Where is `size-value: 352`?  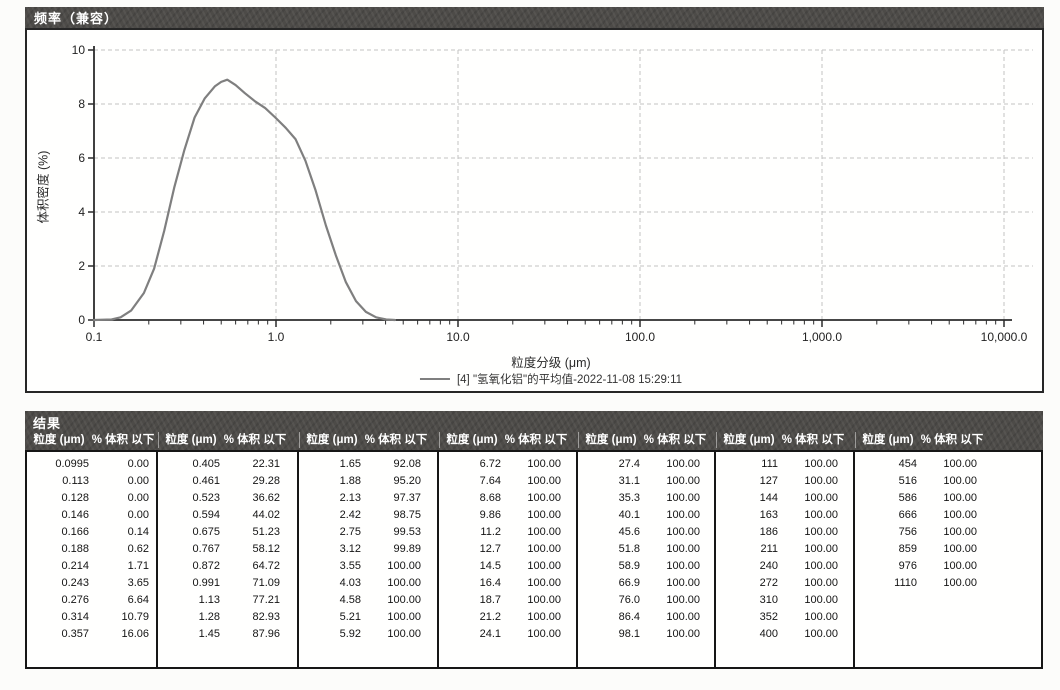 size-value: 352 is located at coordinates (768, 616).